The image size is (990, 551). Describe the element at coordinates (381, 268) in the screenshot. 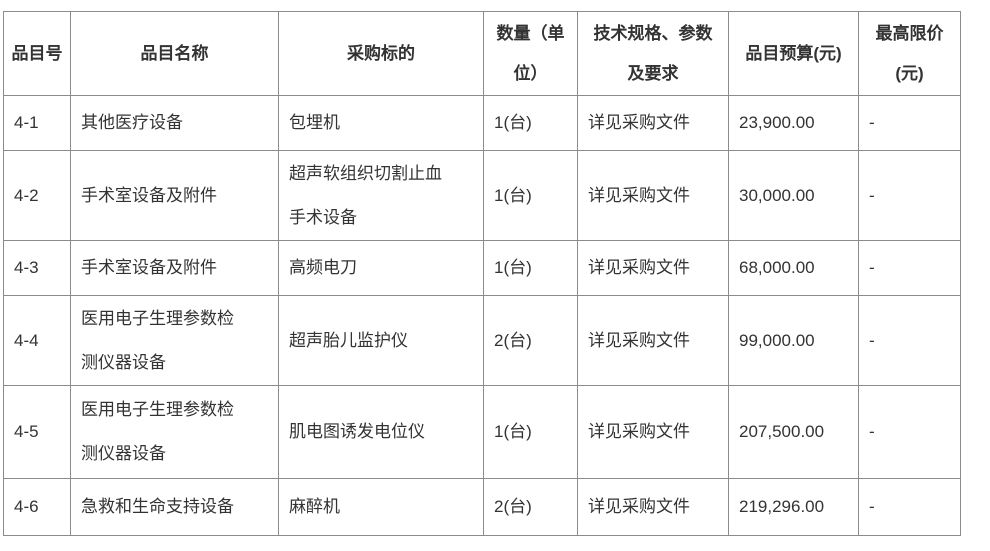

I see `cell-procurement-target: 高频电刀` at that location.